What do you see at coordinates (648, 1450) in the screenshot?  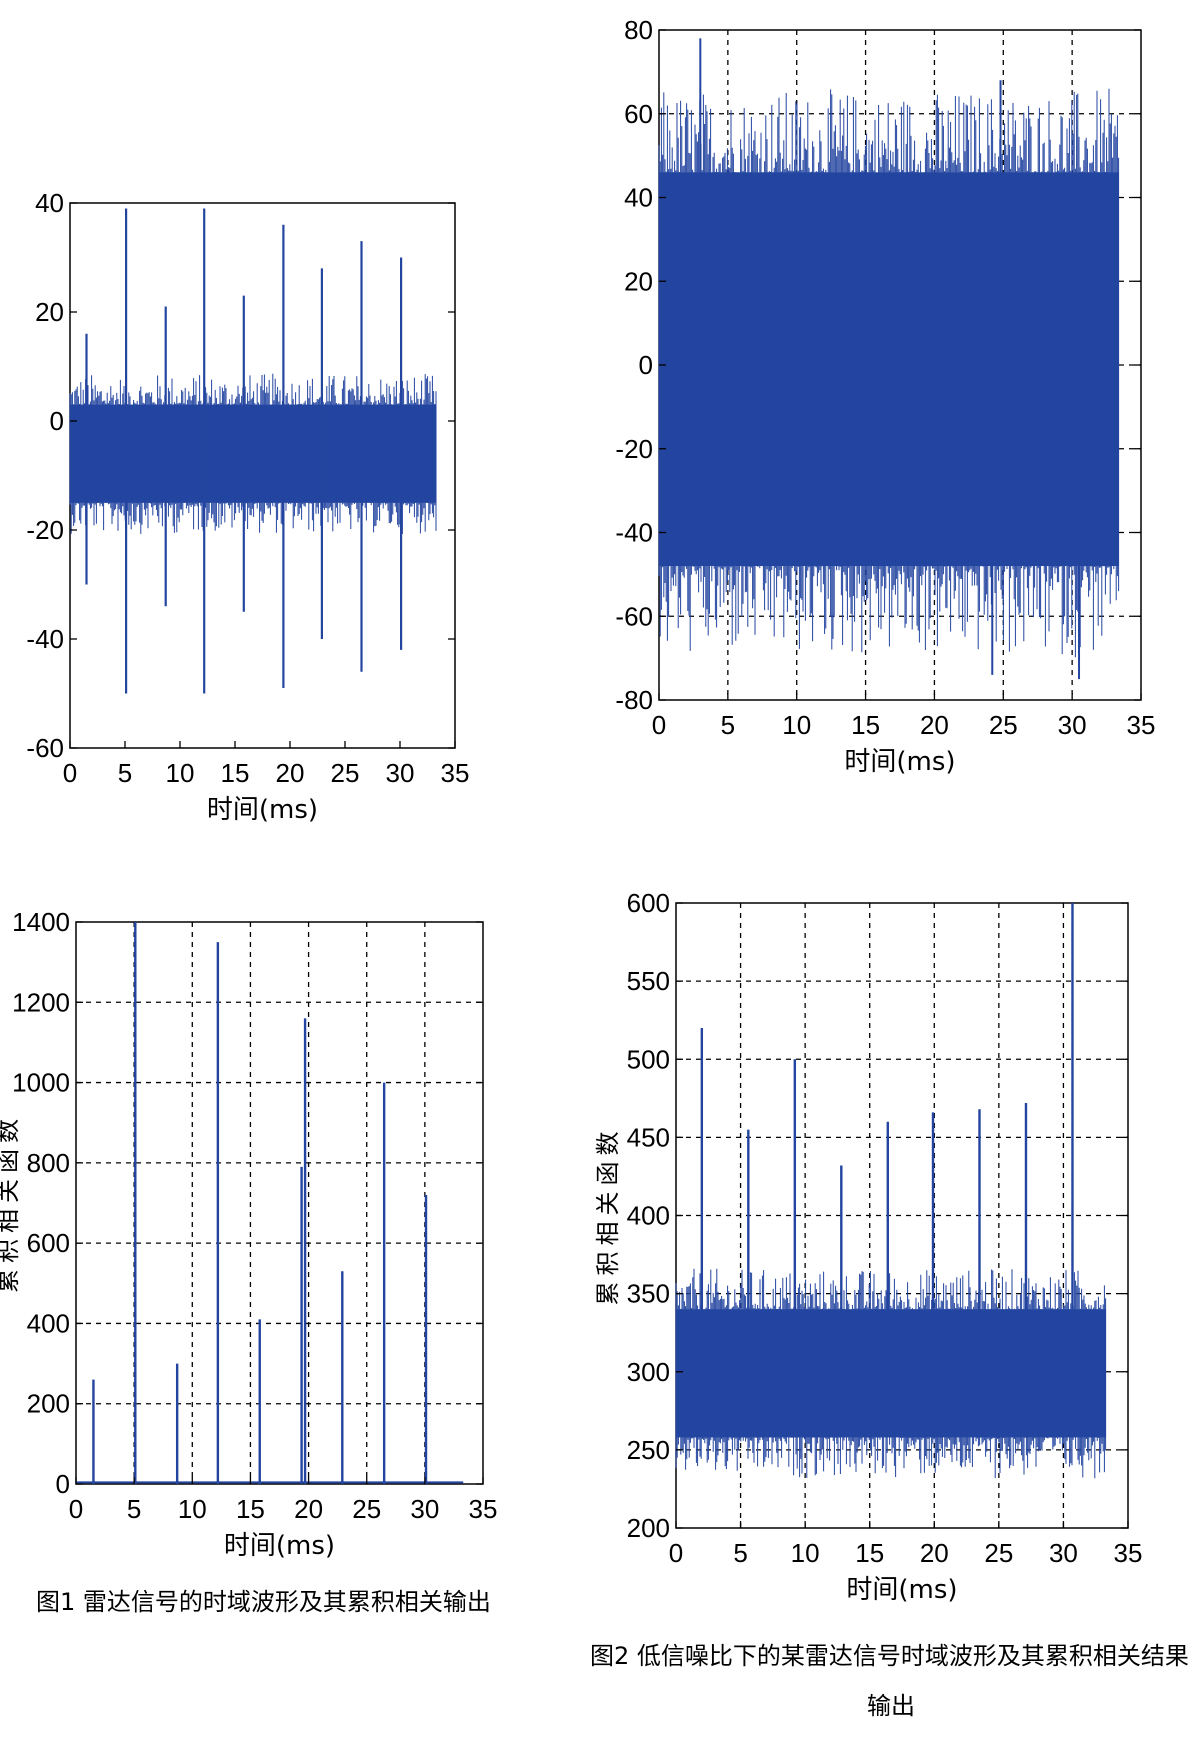 I see `y-tick-label: 250` at bounding box center [648, 1450].